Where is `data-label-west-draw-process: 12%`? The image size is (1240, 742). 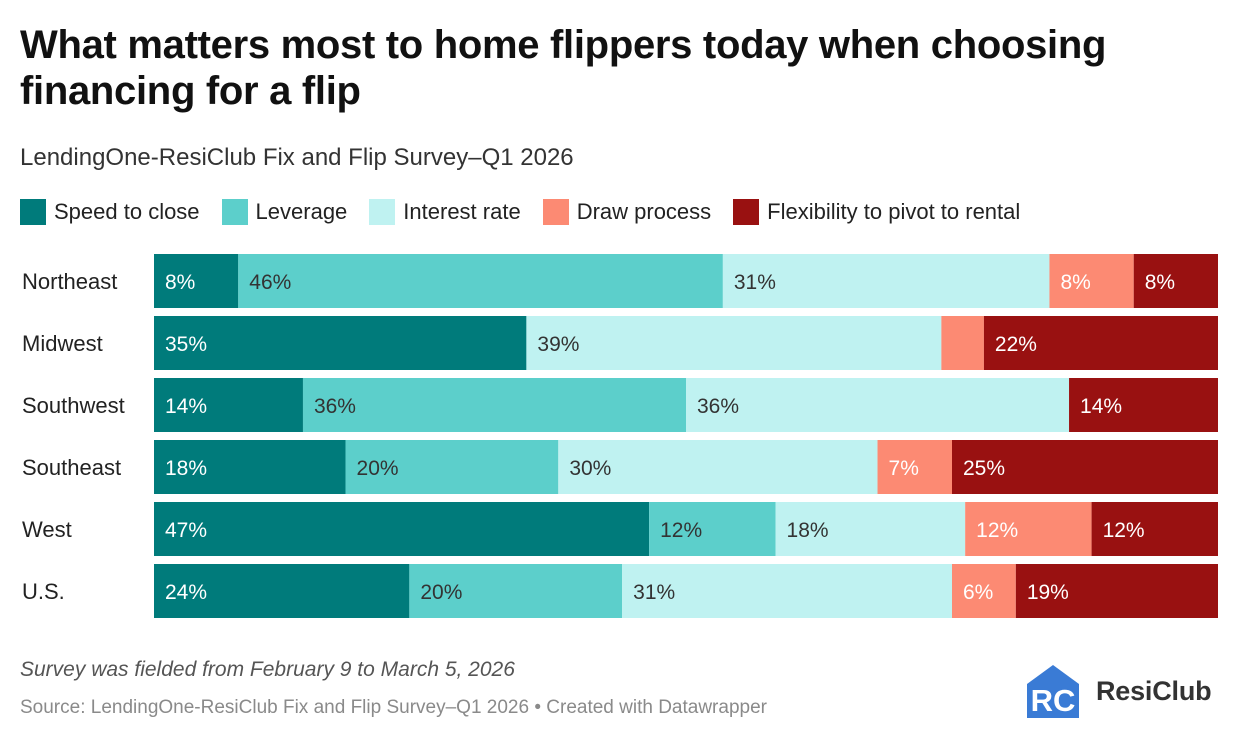
data-label-west-draw-process: 12% is located at coordinates (997, 530).